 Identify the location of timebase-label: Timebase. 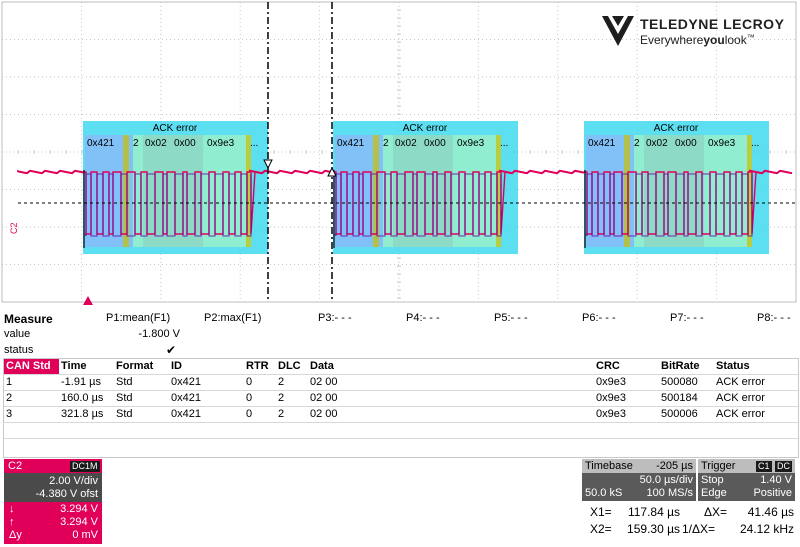
(609, 466).